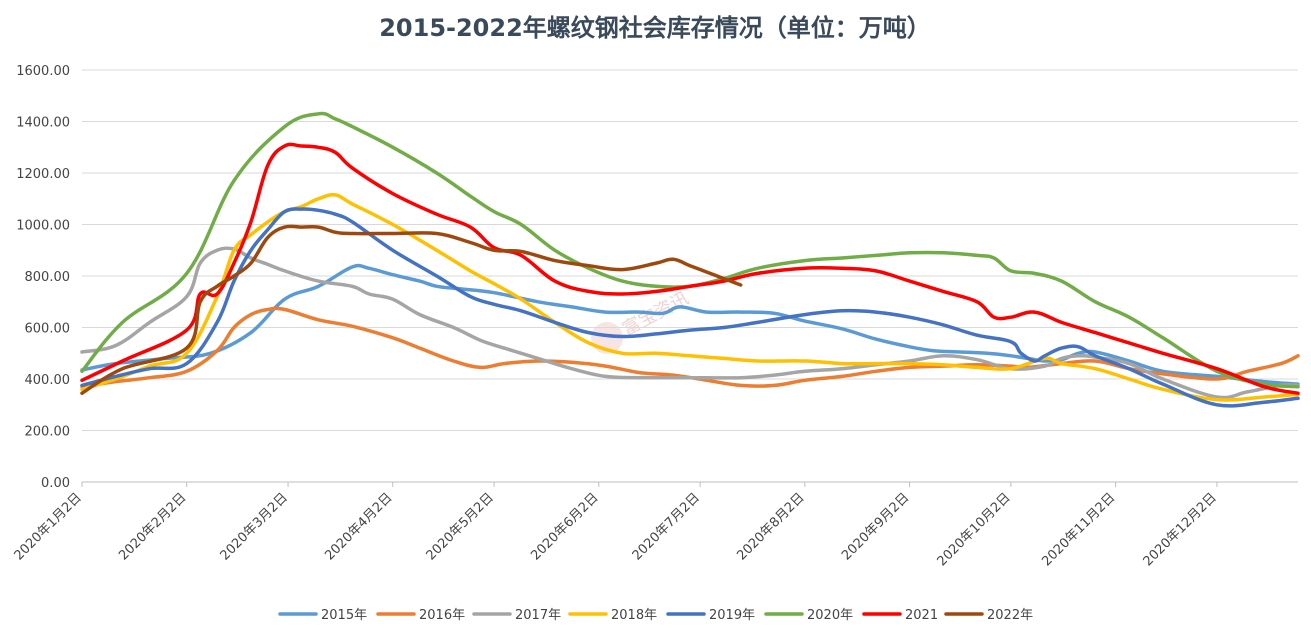 The height and width of the screenshot is (638, 1311). I want to click on y-tick-label: 1200.00, so click(43, 174).